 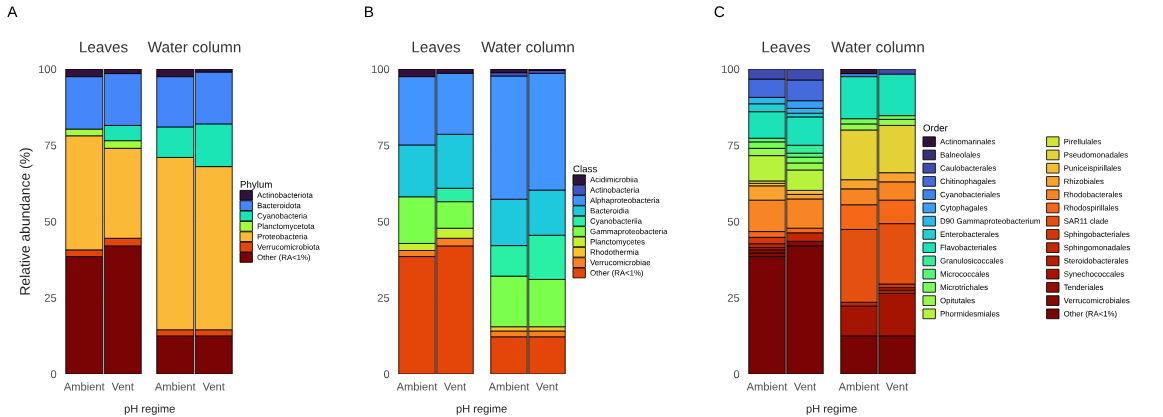 I want to click on y-axis-title: Relative abundance (%), so click(x=26, y=221).